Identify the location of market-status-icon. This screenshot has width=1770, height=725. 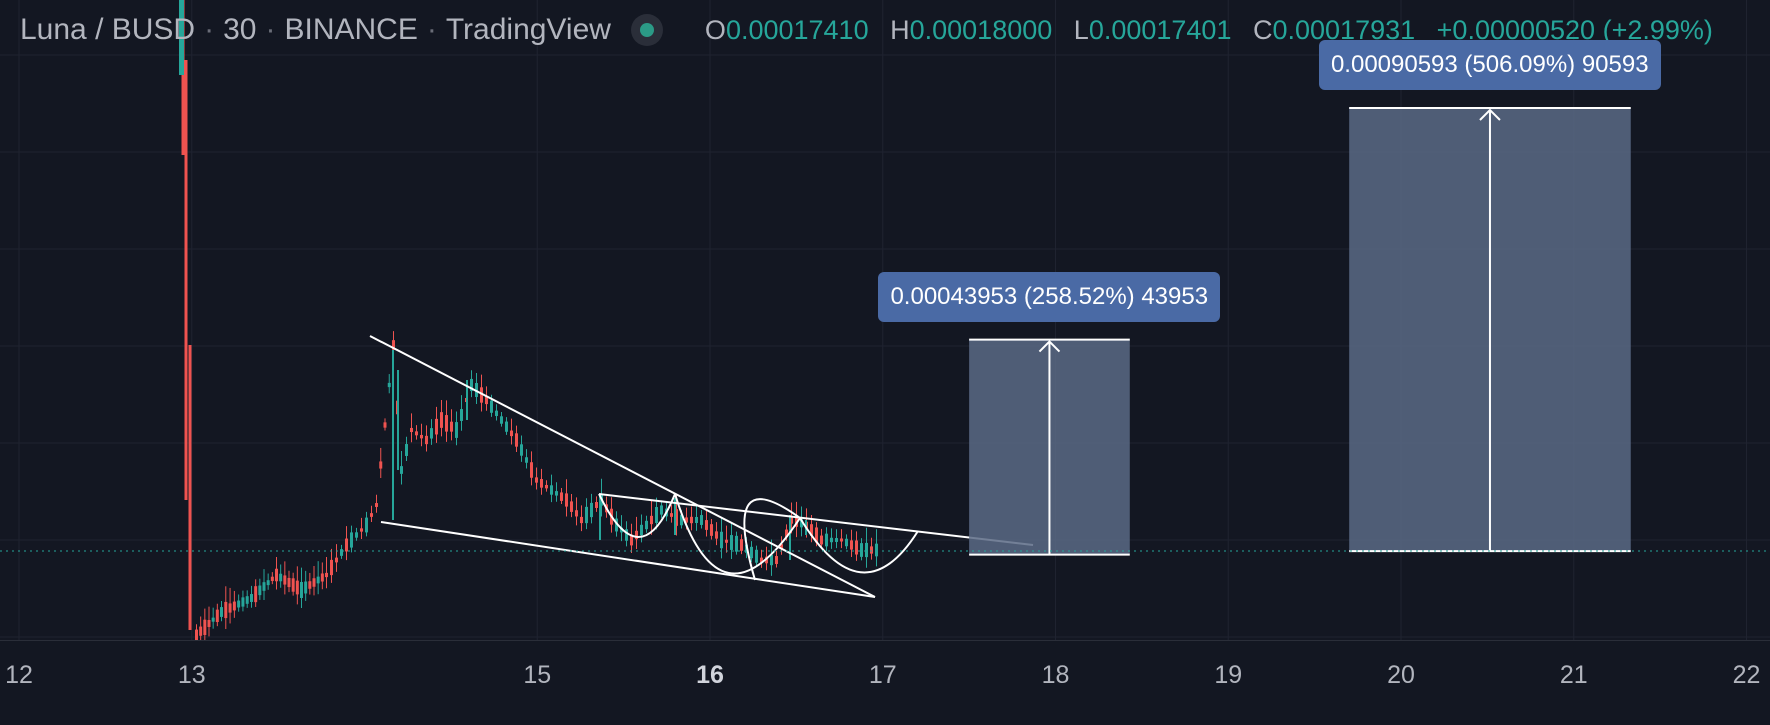
(646, 30).